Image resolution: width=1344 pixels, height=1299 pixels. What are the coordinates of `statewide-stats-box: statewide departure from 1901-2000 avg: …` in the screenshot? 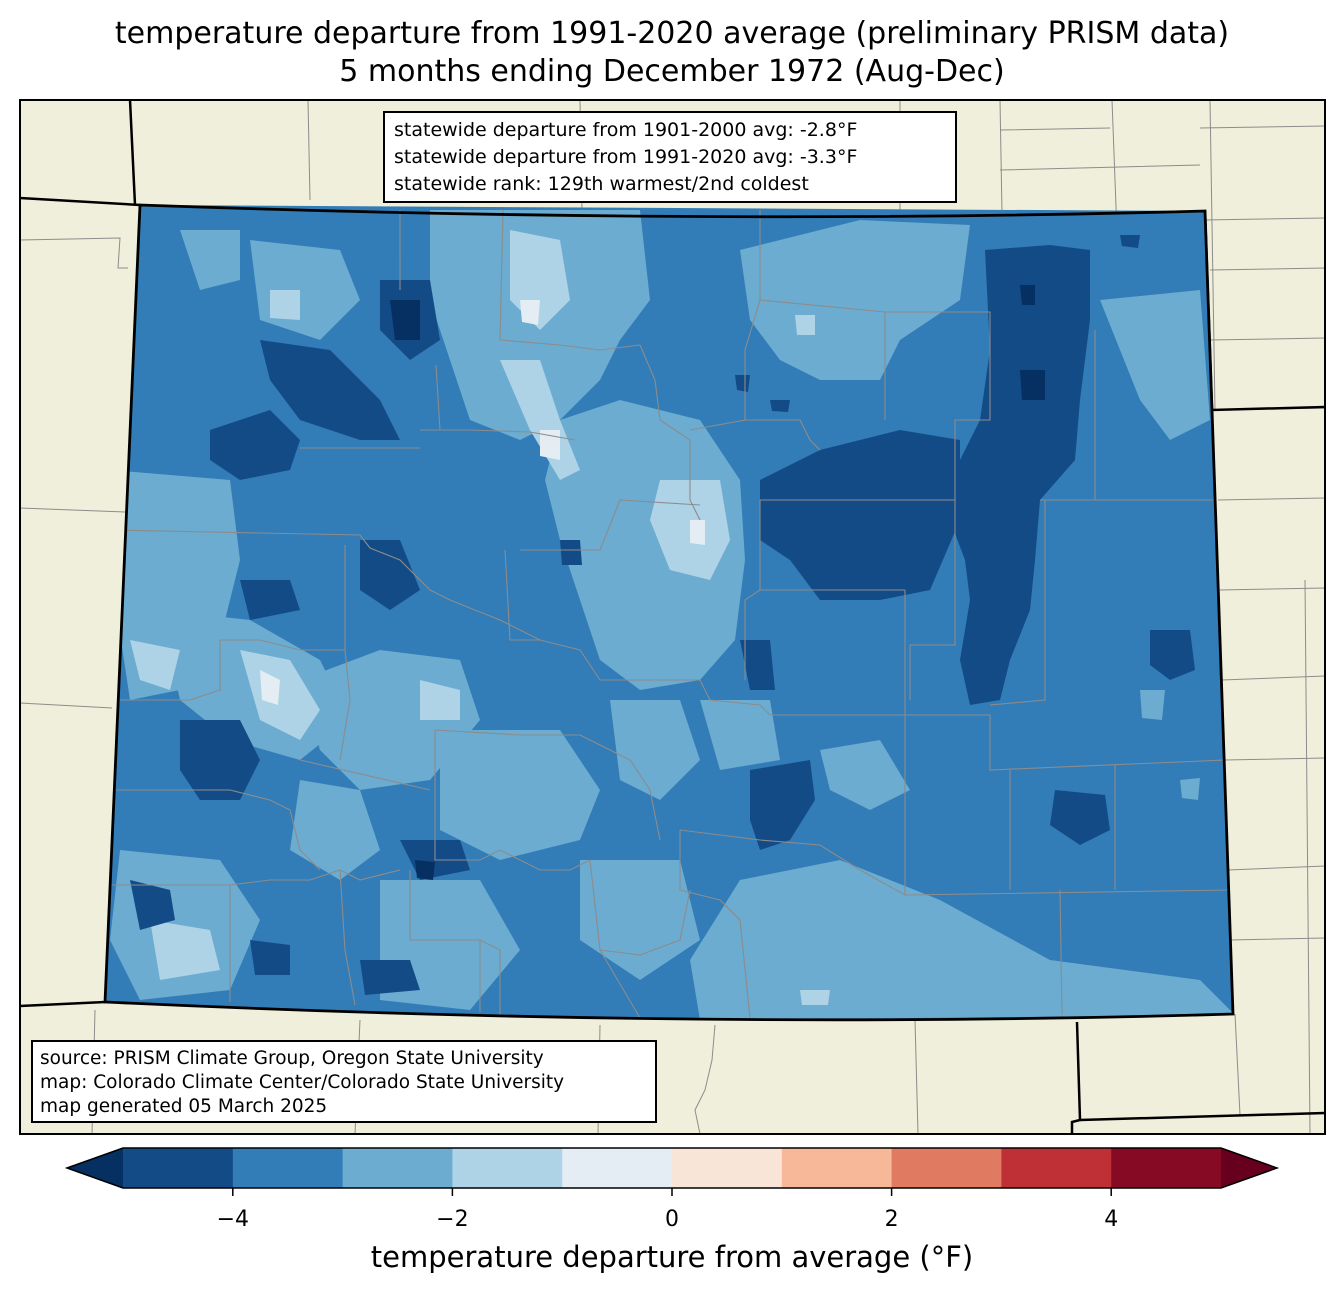 It's located at (670, 157).